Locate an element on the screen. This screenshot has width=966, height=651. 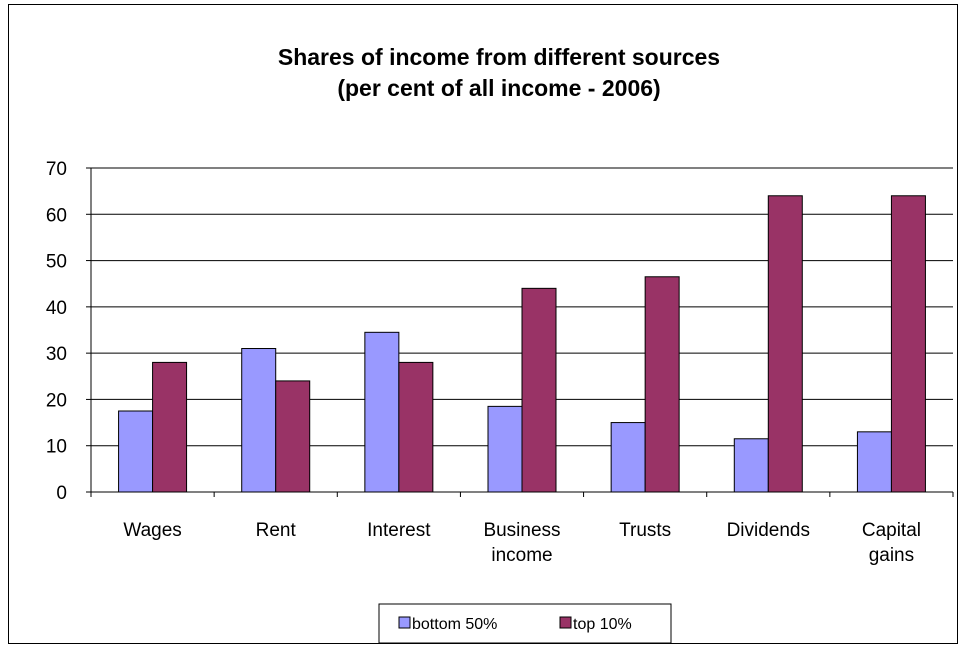
y-tick-label: 70 is located at coordinates (56, 169).